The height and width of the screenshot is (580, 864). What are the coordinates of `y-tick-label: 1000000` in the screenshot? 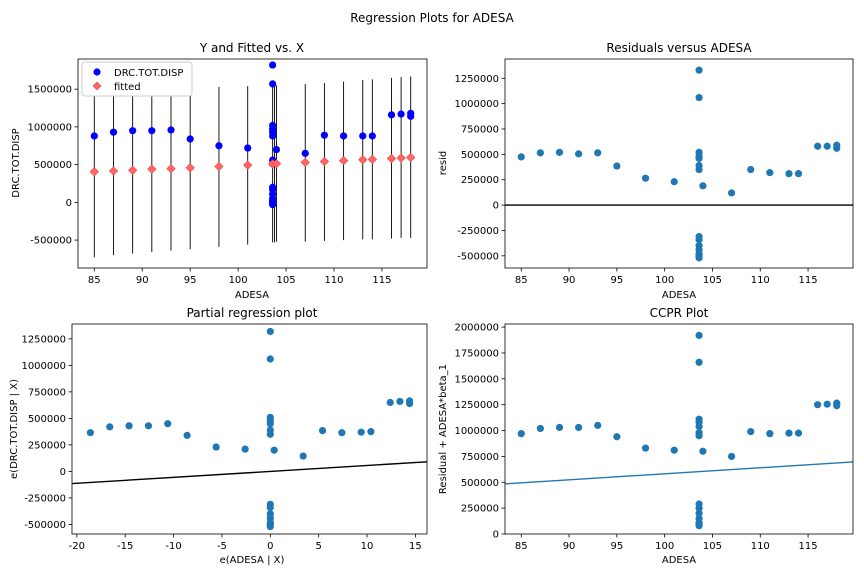 It's located at (476, 104).